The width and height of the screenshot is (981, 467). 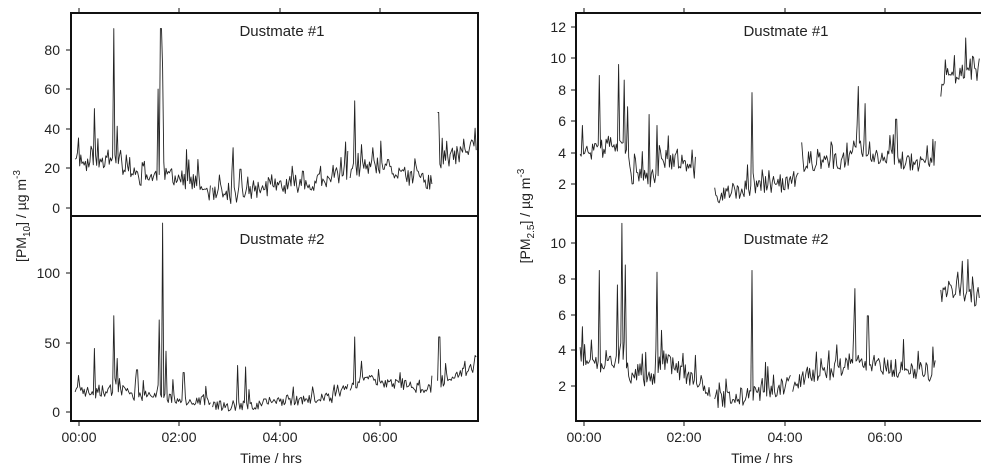 What do you see at coordinates (52, 89) in the screenshot?
I see `y-tick-label: 60` at bounding box center [52, 89].